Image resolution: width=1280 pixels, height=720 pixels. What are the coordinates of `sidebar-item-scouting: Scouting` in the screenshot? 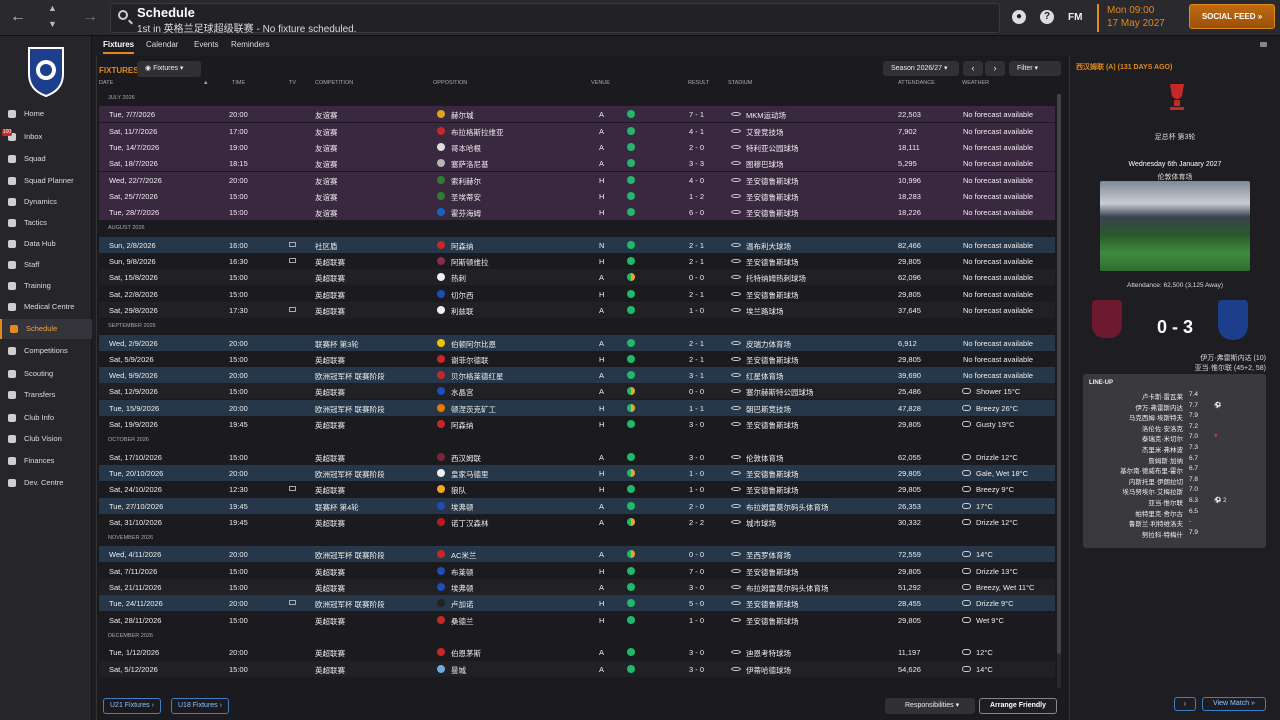 It's located at (46, 374).